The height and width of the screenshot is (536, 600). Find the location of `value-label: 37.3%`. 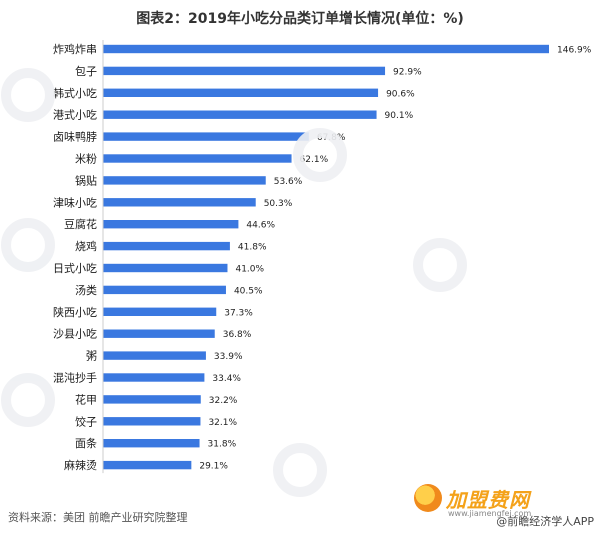

value-label: 37.3% is located at coordinates (238, 313).